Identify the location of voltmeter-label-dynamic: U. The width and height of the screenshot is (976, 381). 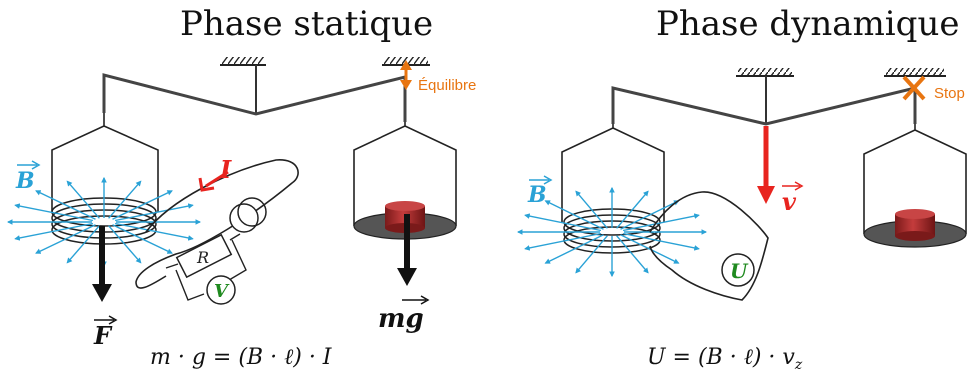
(739, 271).